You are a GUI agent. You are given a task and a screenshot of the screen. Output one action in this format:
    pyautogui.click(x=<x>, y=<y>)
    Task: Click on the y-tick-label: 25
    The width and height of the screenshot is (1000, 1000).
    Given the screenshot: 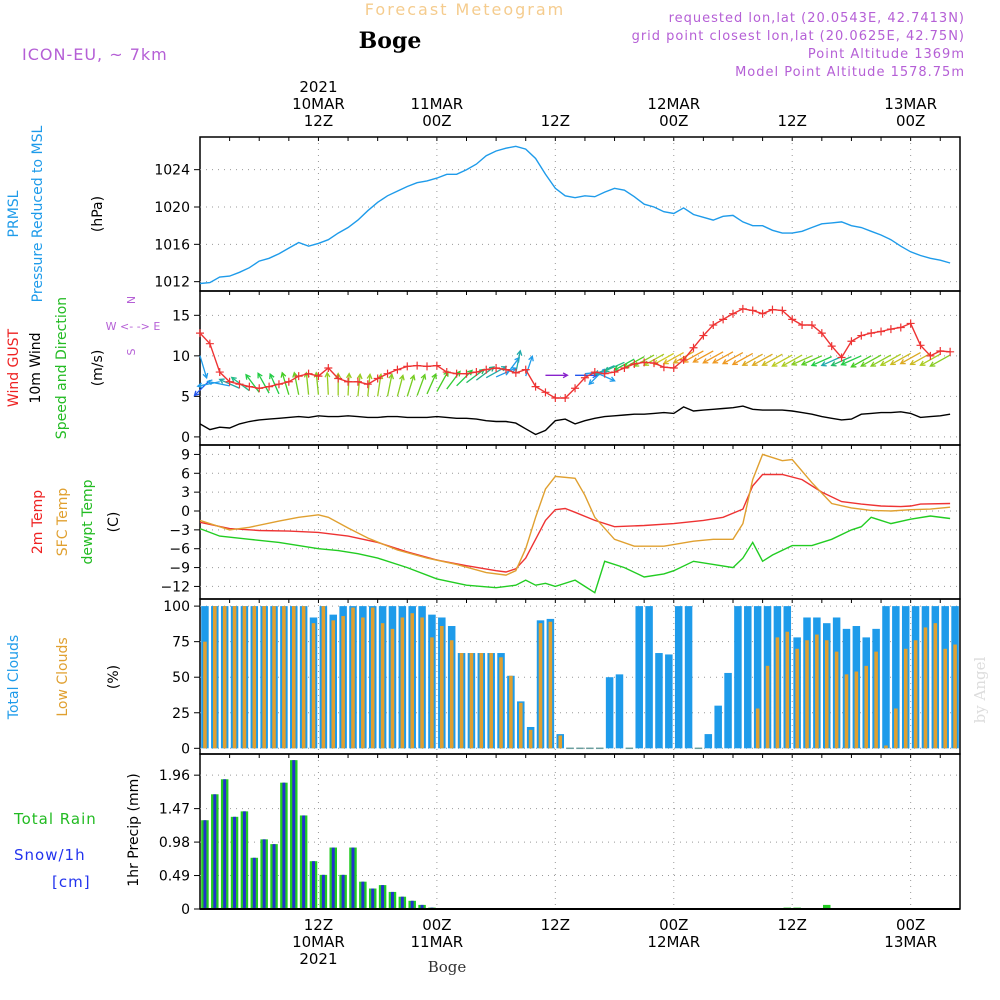 What is the action you would take?
    pyautogui.click(x=181, y=714)
    